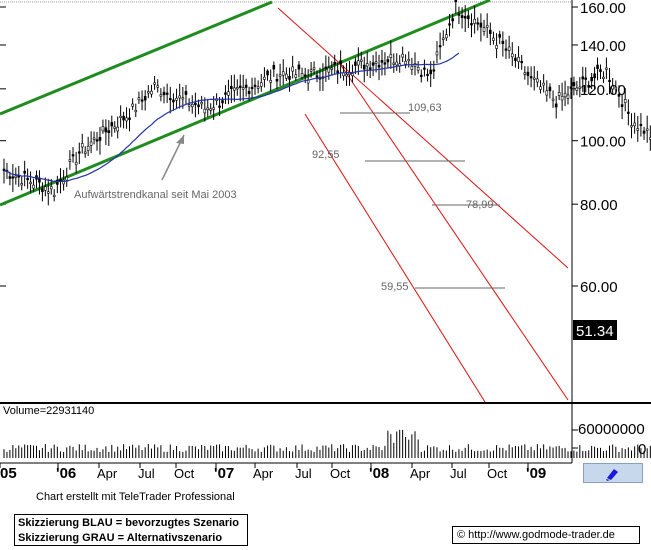 The height and width of the screenshot is (550, 651). What do you see at coordinates (642, 449) in the screenshot?
I see `volume-tick-label-bottom: 0` at bounding box center [642, 449].